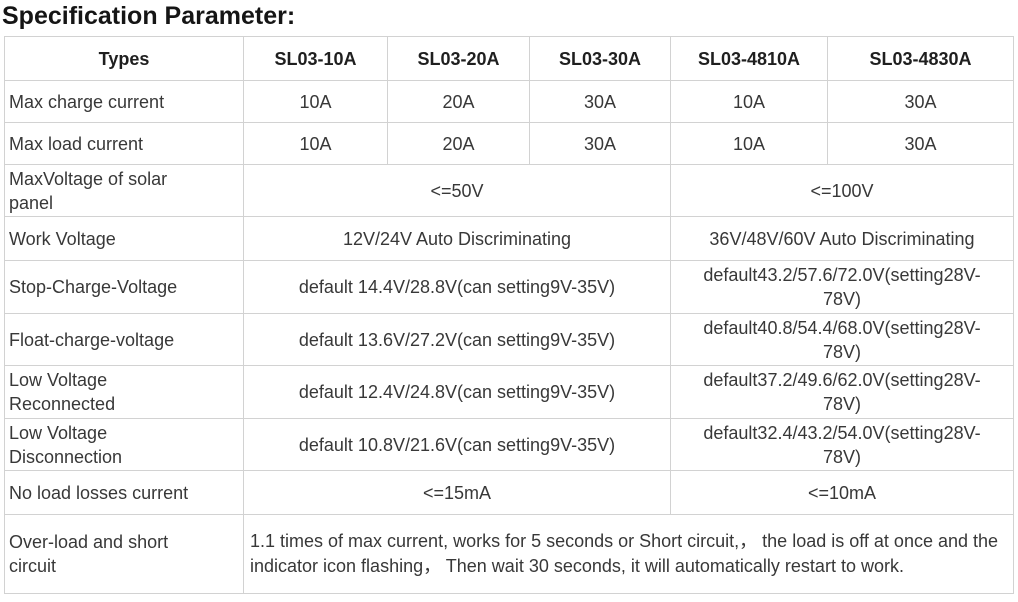 The image size is (1018, 602). What do you see at coordinates (457, 287) in the screenshot?
I see `spec-value-group-left: default 14.4V/28.8V(can setting9V-35V)` at bounding box center [457, 287].